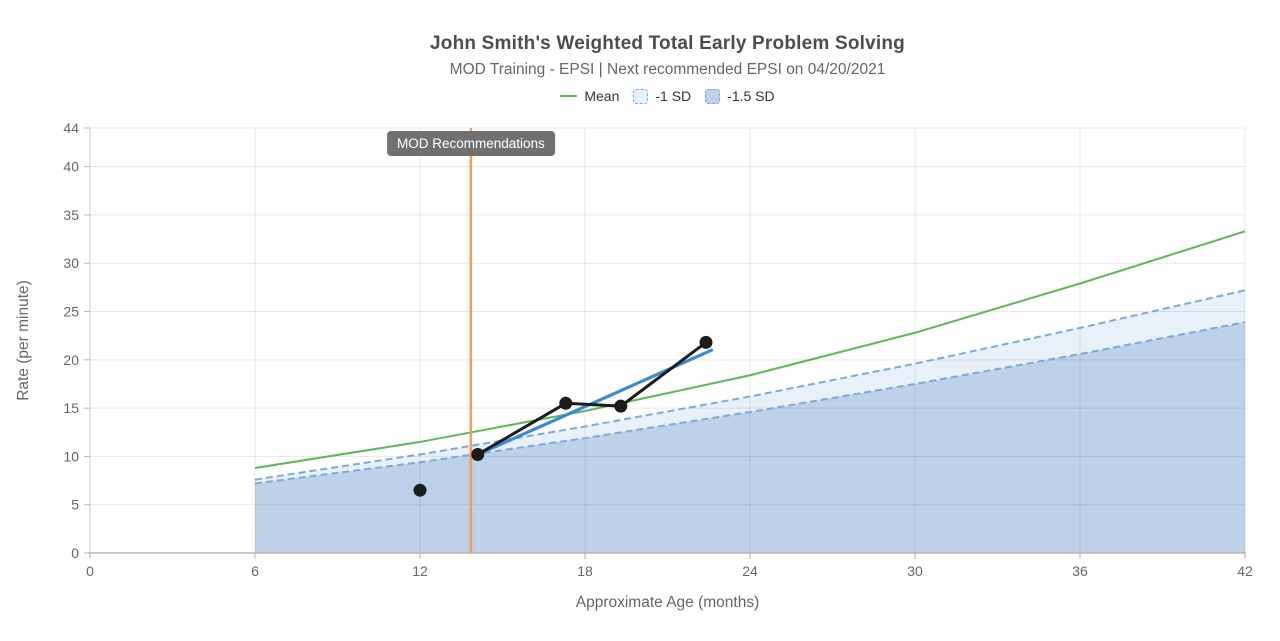 This screenshot has height=641, width=1280. Describe the element at coordinates (255, 571) in the screenshot. I see `x-tick-label: 6` at that location.